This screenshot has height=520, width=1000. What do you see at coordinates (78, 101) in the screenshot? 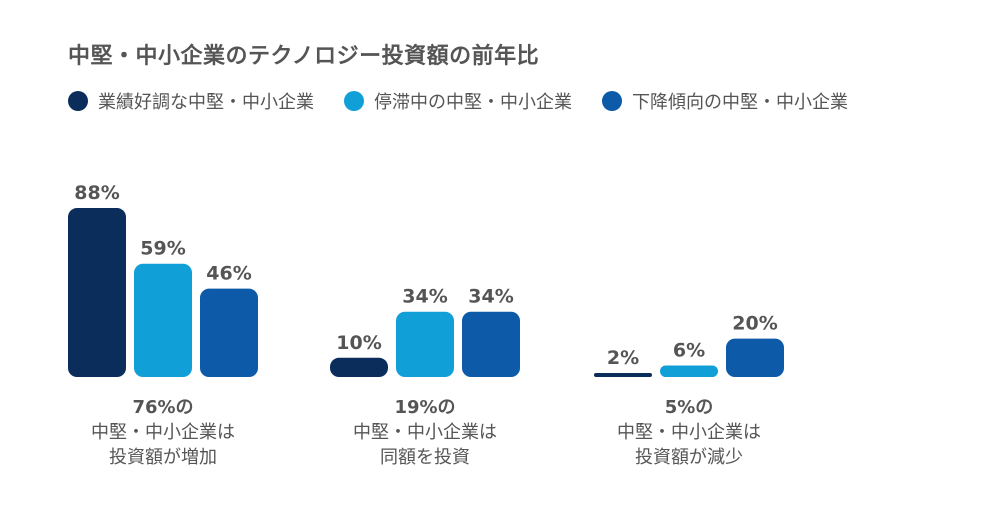
I see `legend-swatch-strong` at bounding box center [78, 101].